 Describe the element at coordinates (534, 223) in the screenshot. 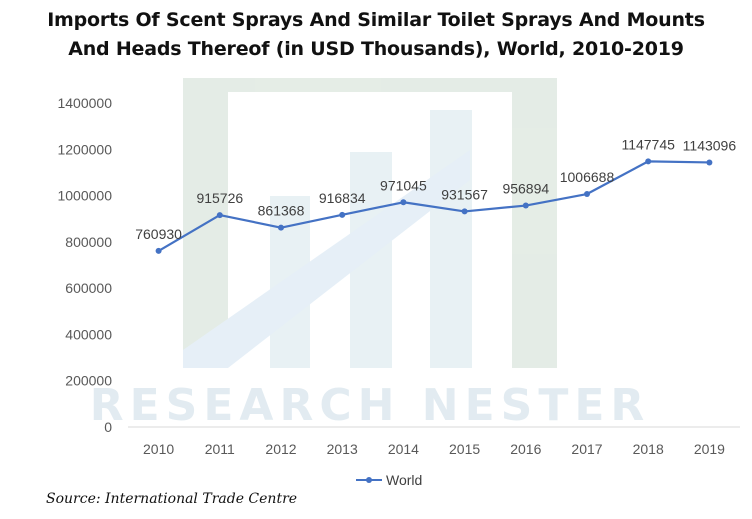

I see `watermark-block-right` at that location.